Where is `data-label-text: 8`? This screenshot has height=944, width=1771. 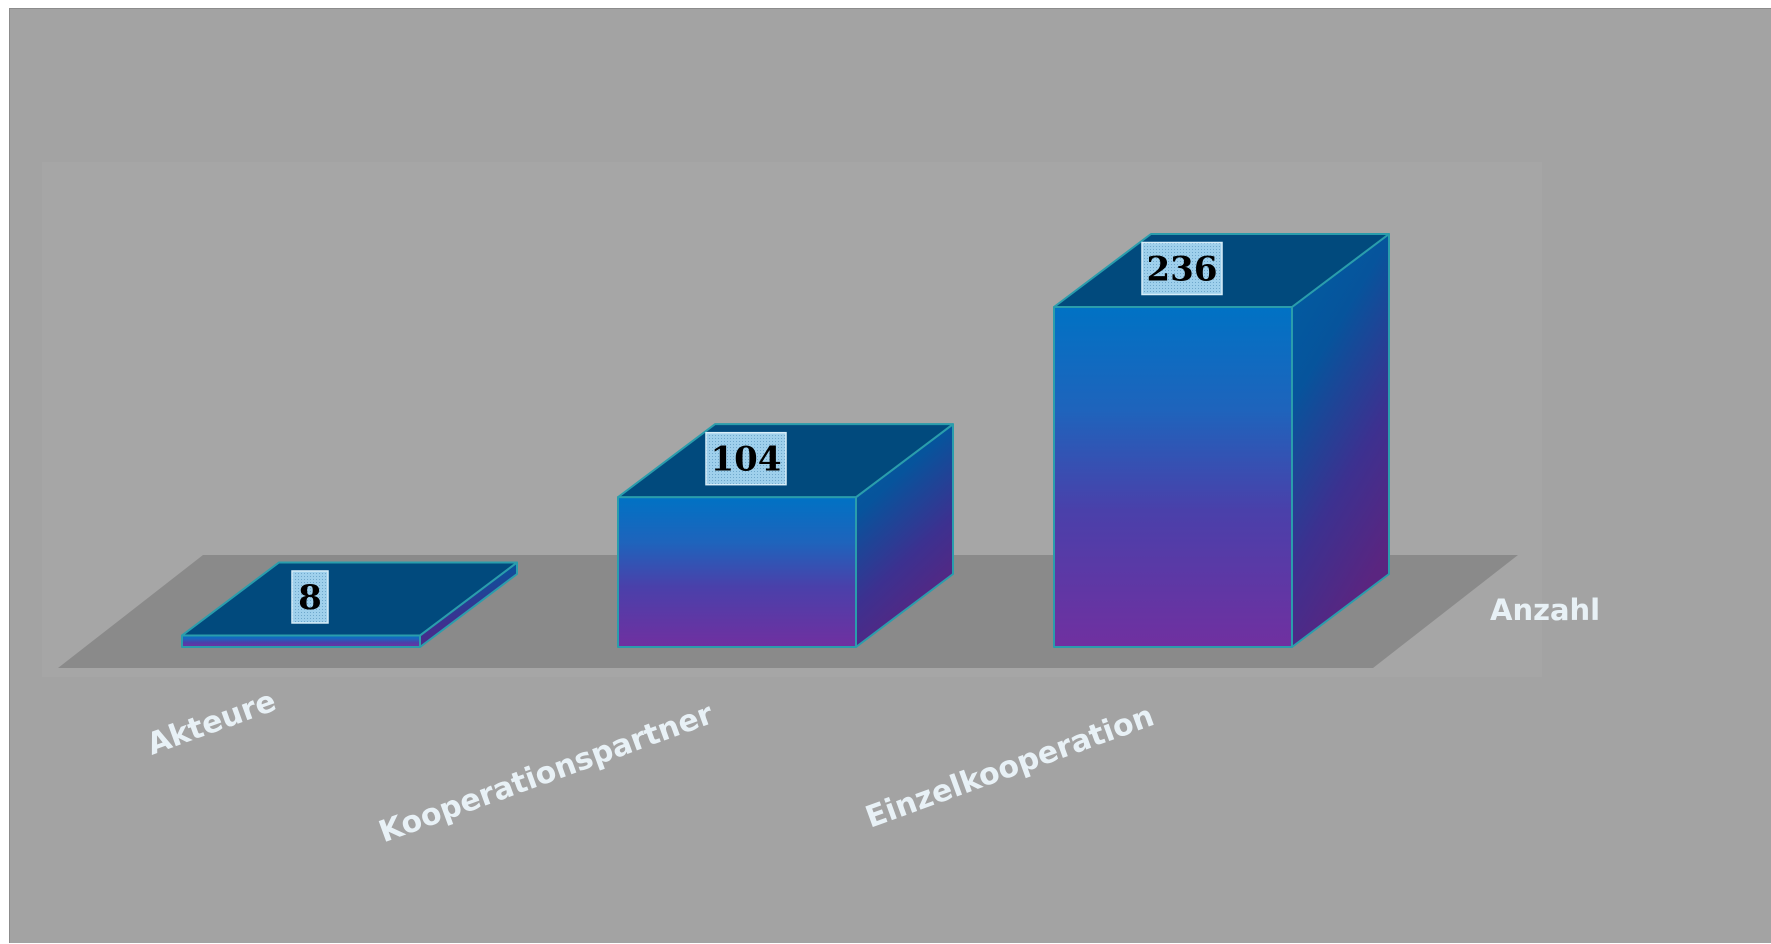
data-label-text: 8 is located at coordinates (310, 598).